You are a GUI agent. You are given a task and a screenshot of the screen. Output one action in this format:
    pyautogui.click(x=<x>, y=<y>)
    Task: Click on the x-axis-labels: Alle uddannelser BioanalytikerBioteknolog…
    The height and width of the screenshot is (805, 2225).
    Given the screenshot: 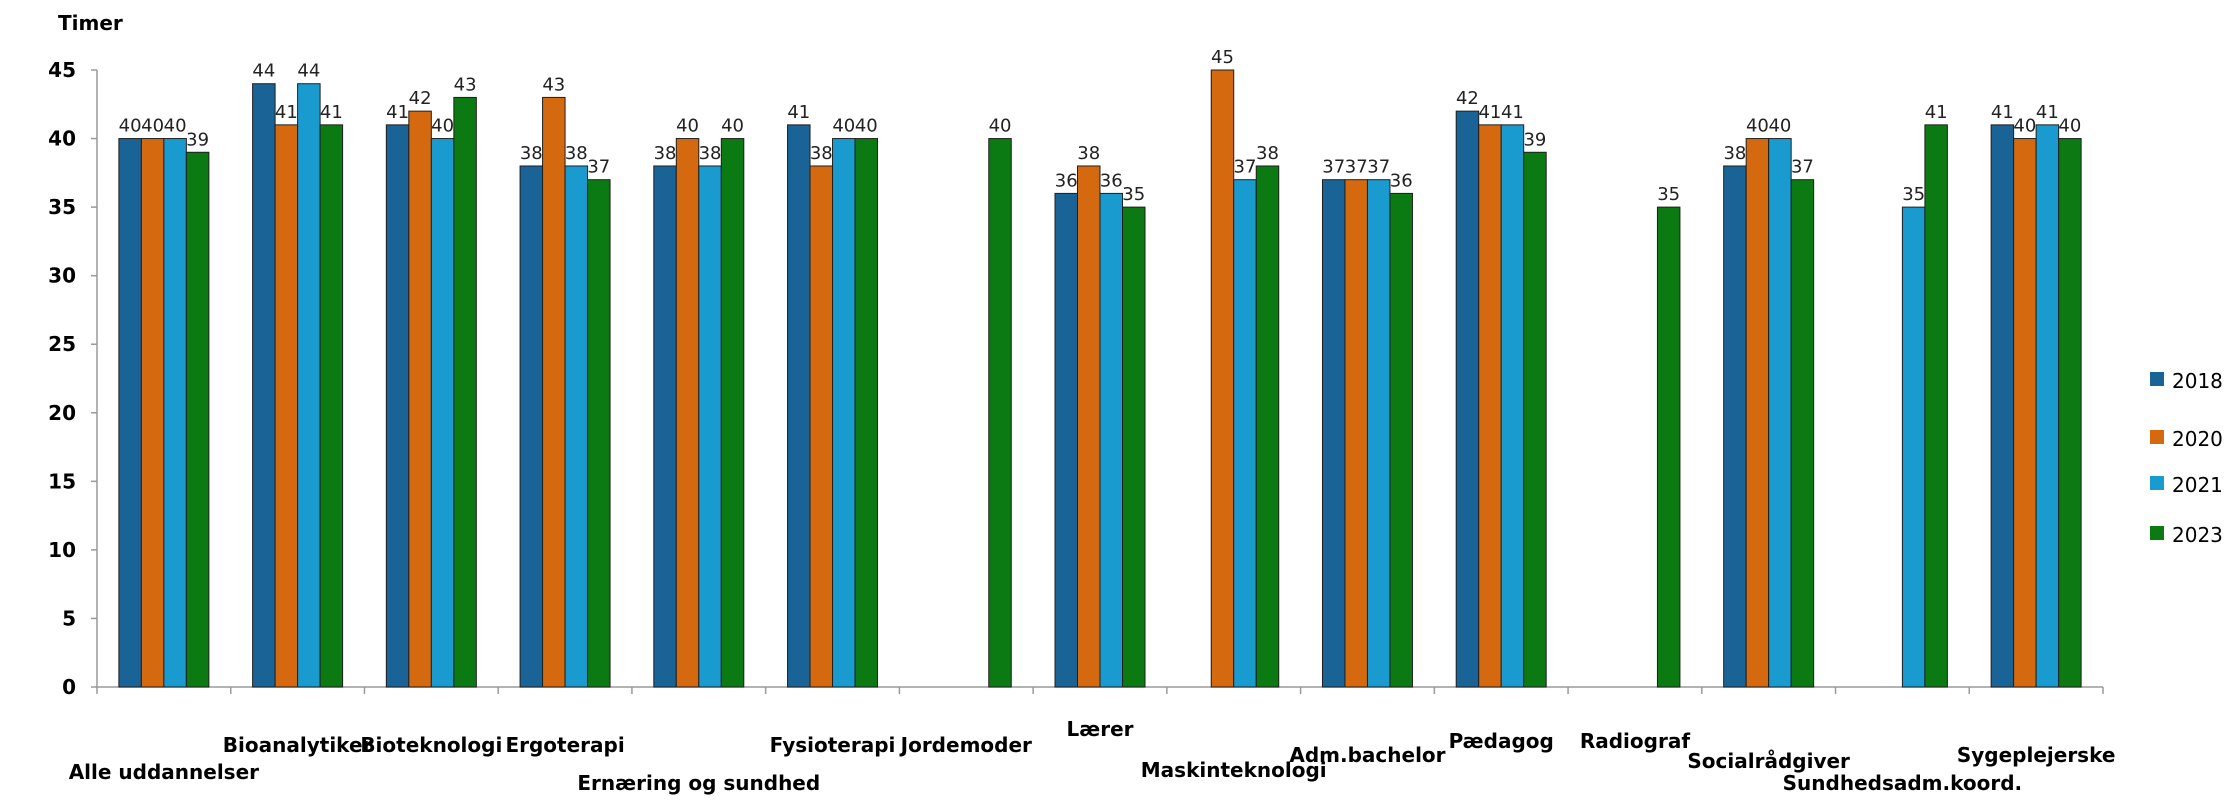 What is the action you would take?
    pyautogui.click(x=1092, y=756)
    